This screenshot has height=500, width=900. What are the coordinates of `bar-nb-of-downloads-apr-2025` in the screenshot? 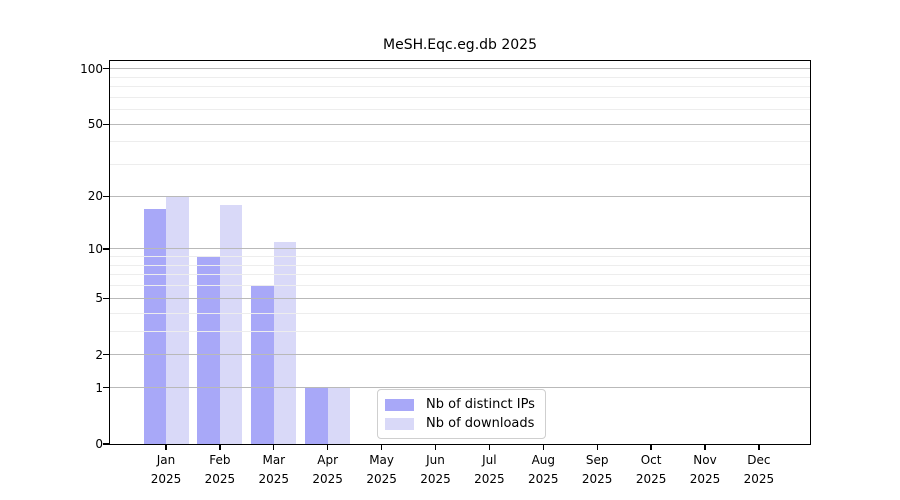 It's located at (339, 415).